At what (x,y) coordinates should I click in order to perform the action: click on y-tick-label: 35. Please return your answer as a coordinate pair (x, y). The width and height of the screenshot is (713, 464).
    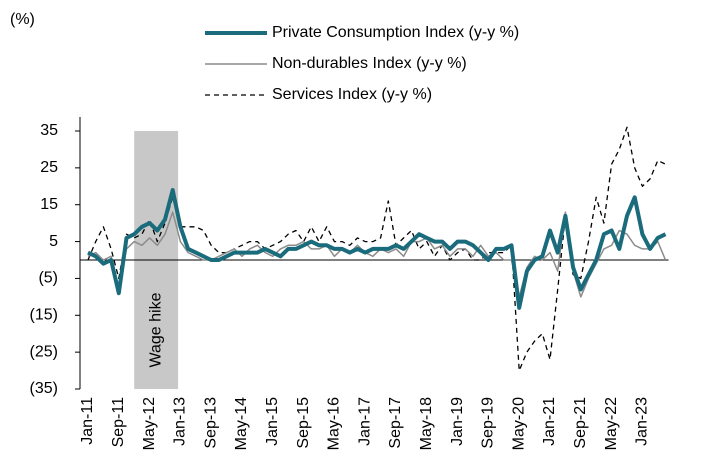
    Looking at the image, I should click on (49, 130).